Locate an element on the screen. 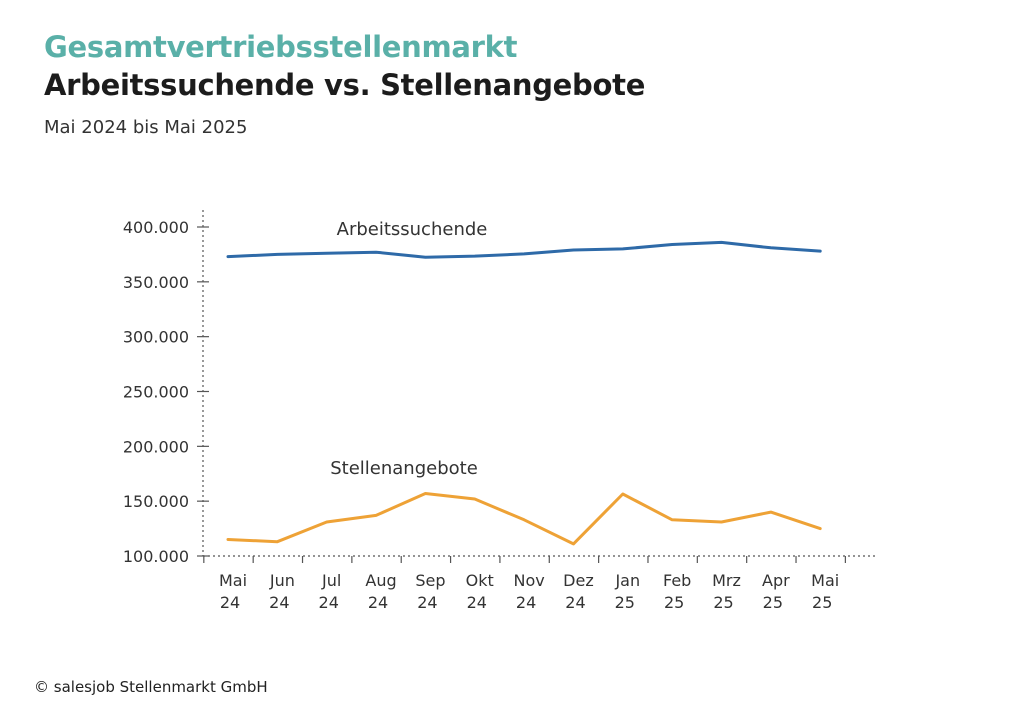 The width and height of the screenshot is (1024, 719). x-tick-label-month: Mrz is located at coordinates (726, 580).